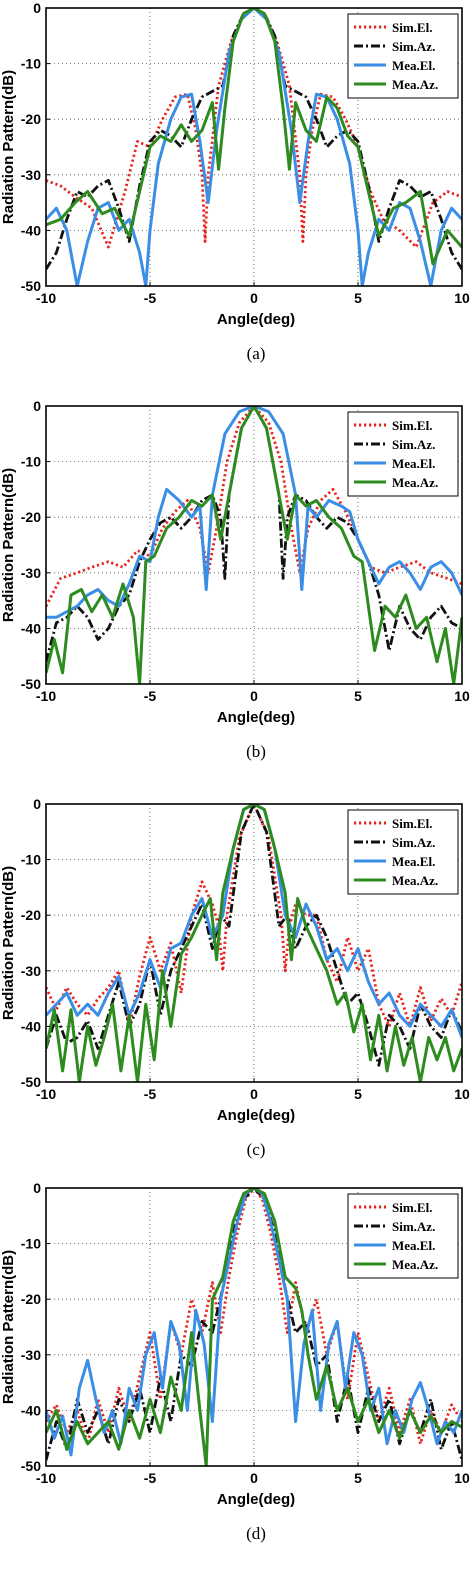 The width and height of the screenshot is (474, 1574). Describe the element at coordinates (254, 1317) in the screenshot. I see `series-line-sim-el` at that location.